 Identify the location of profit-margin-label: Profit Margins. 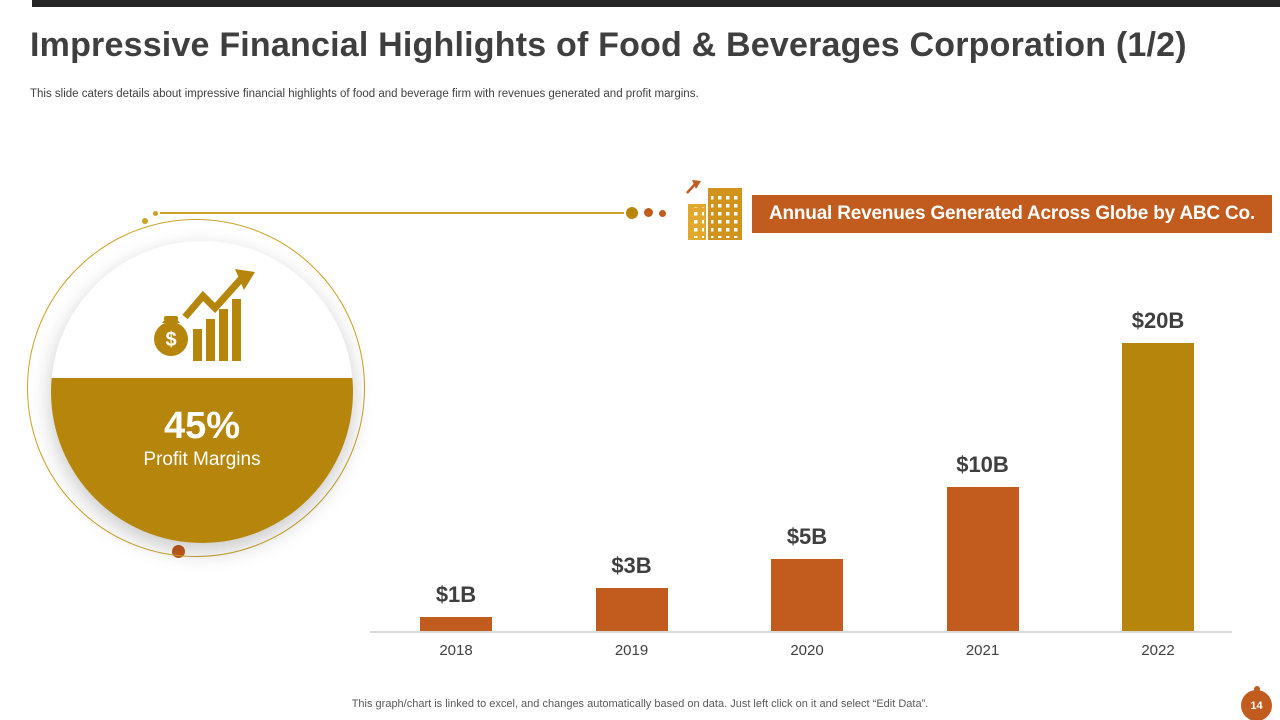
(202, 459).